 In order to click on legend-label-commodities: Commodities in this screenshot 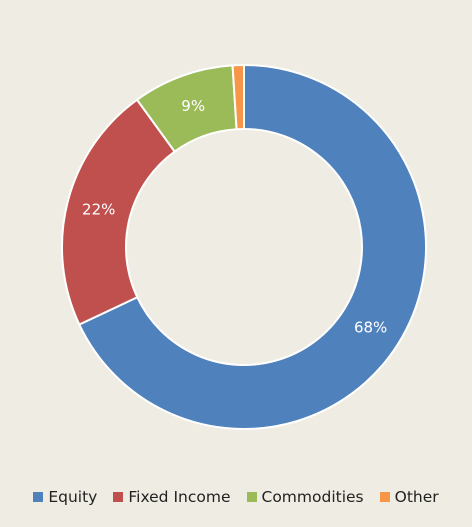, I will do `click(312, 497)`.